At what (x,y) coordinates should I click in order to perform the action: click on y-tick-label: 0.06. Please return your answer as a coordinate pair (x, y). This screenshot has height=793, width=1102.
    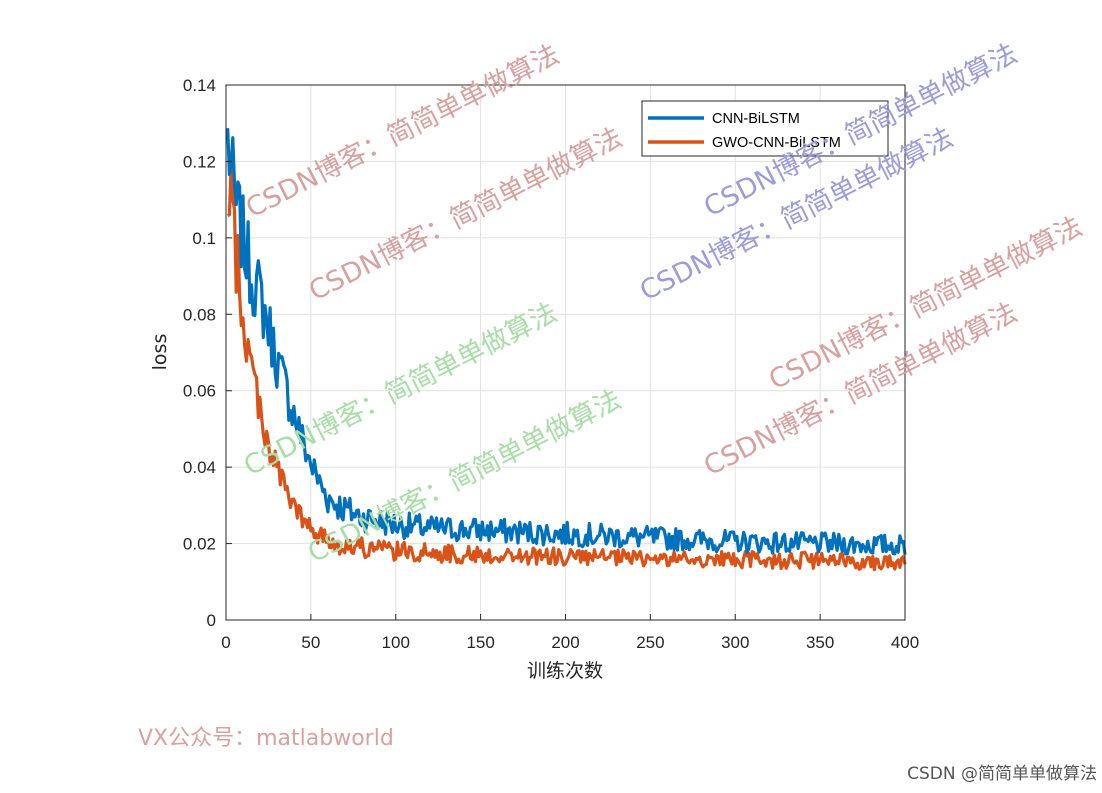
    Looking at the image, I should click on (199, 391).